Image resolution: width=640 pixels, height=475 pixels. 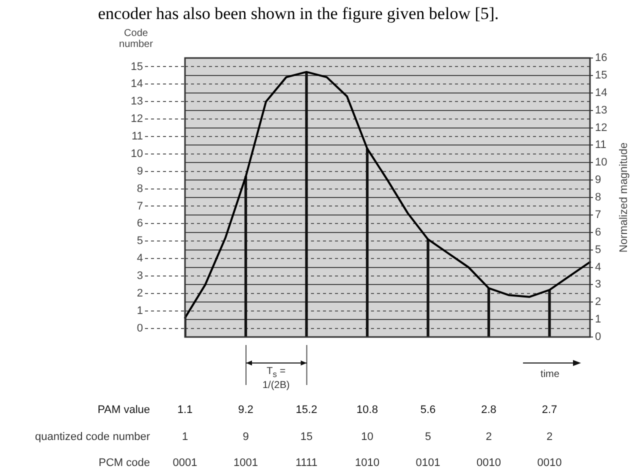 I want to click on y2-tick-label: 4, so click(x=598, y=267).